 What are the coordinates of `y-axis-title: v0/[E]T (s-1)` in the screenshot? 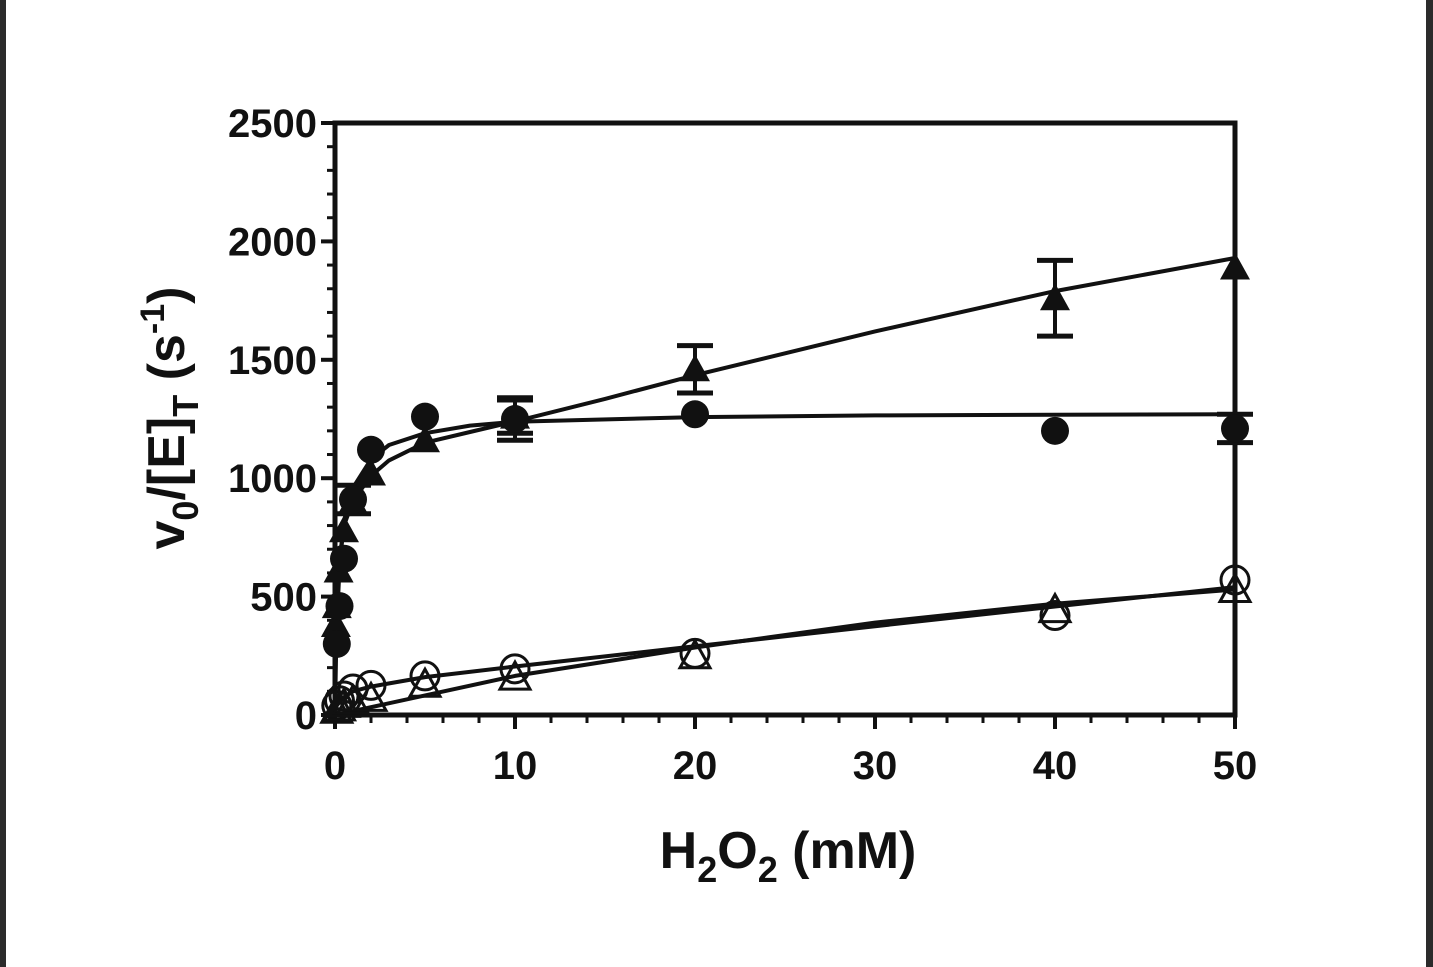 It's located at (170, 418).